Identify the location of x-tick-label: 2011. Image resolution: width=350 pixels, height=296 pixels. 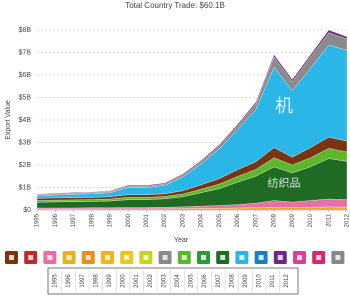
(329, 220).